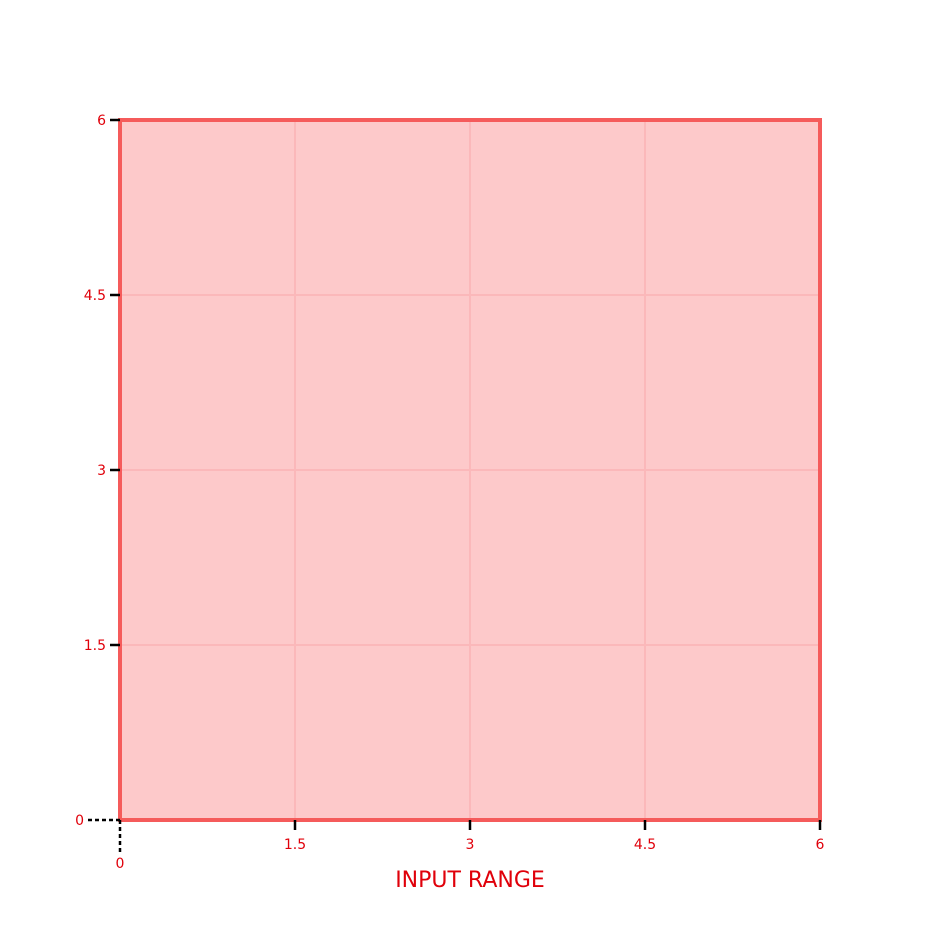 The width and height of the screenshot is (940, 940). I want to click on y-tick-label-4: 6, so click(101, 121).